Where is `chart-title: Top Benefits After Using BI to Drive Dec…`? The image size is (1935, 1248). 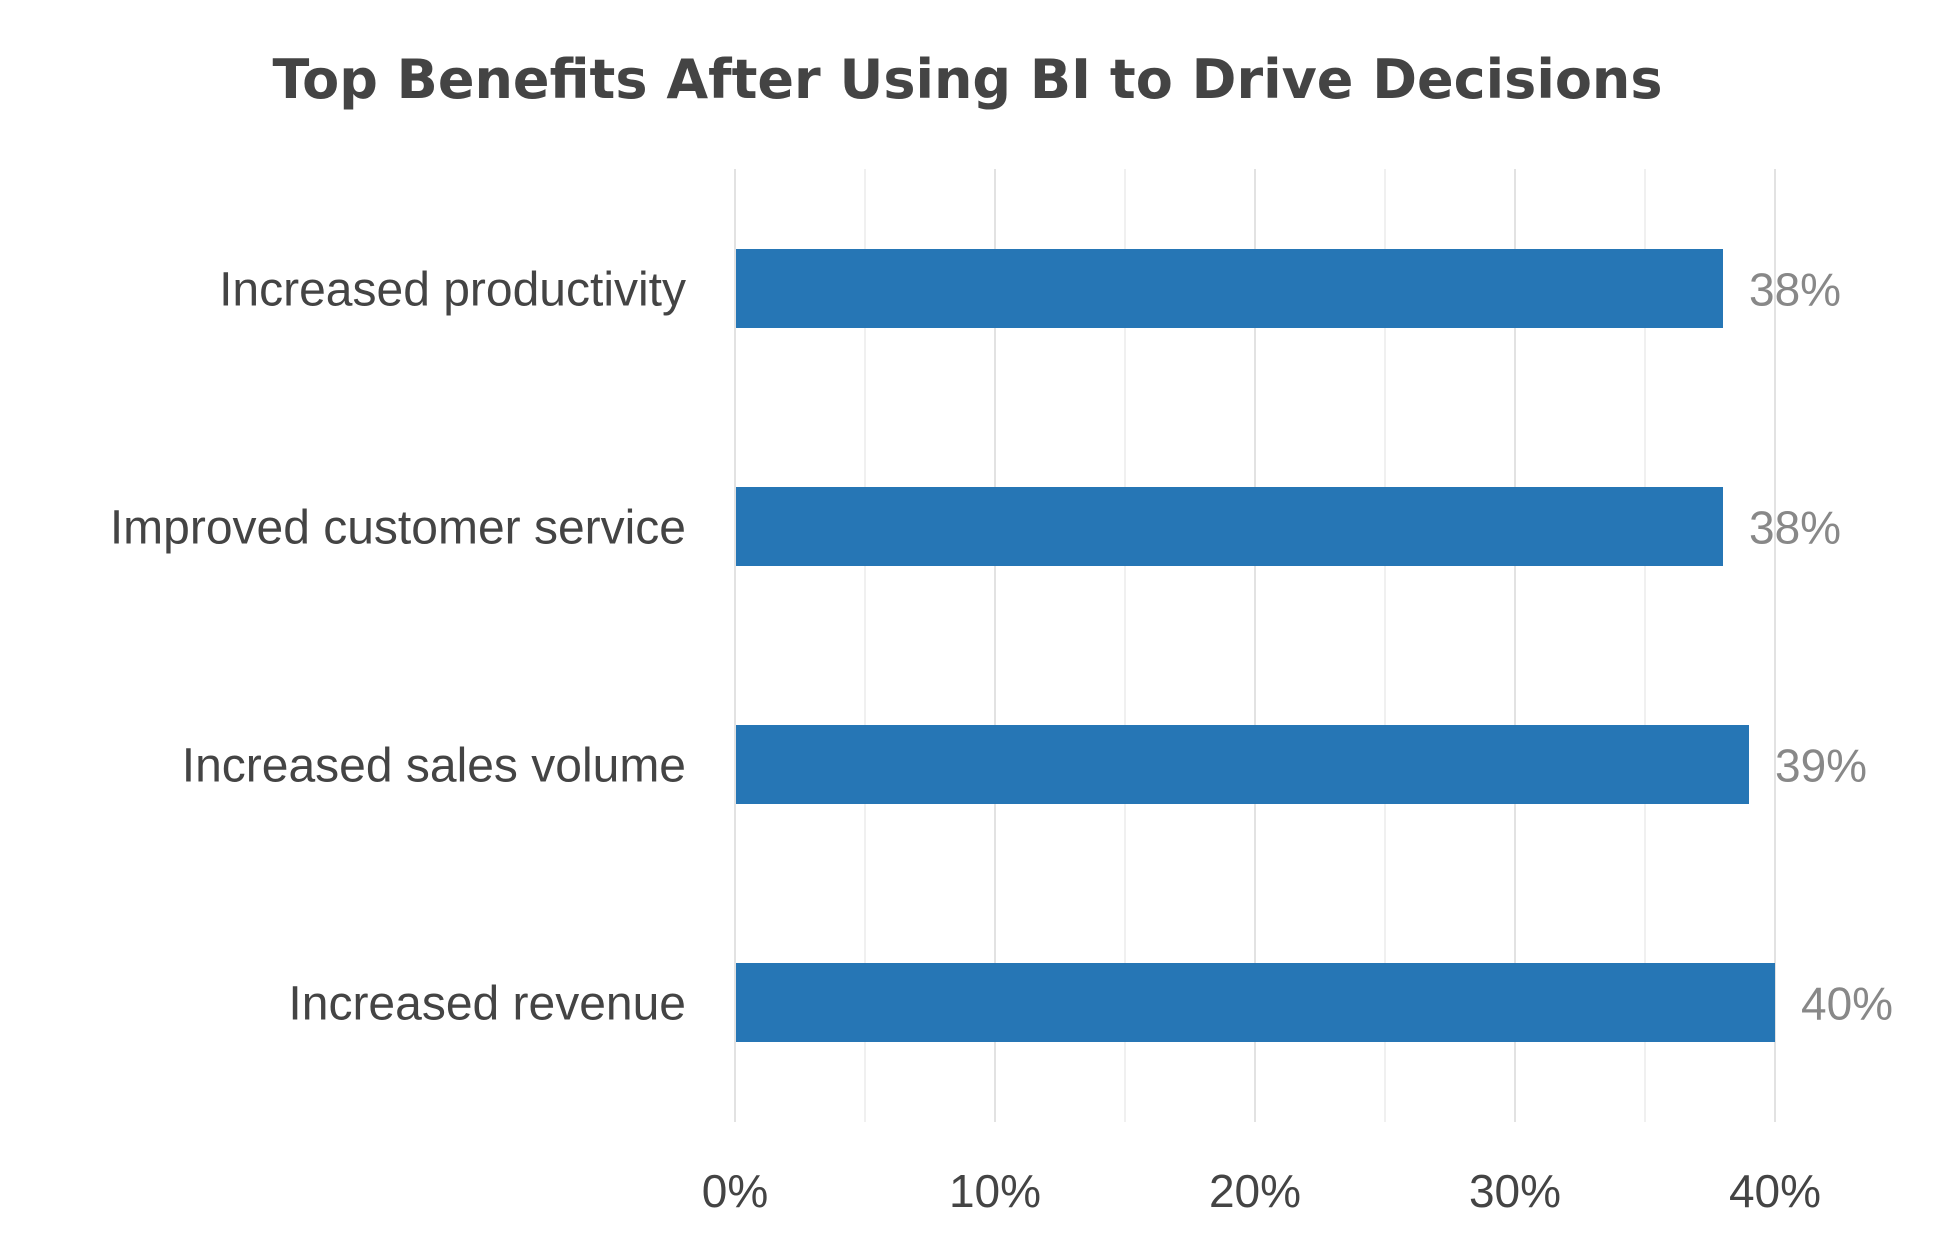
chart-title: Top Benefits After Using BI to Drive Dec… is located at coordinates (967, 79).